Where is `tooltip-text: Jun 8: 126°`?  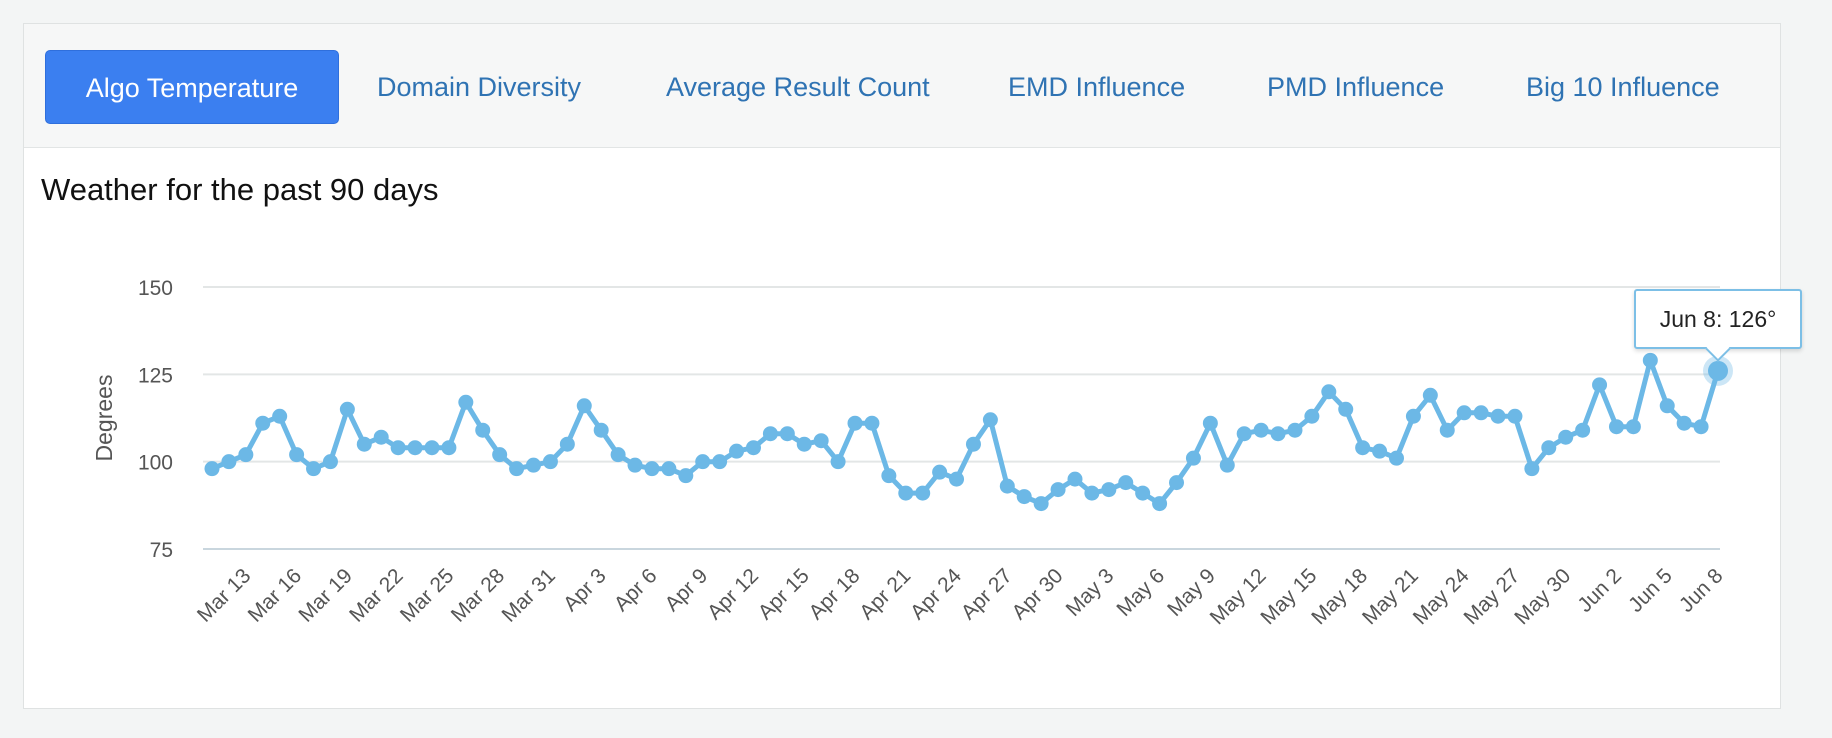
tooltip-text: Jun 8: 126° is located at coordinates (1718, 318).